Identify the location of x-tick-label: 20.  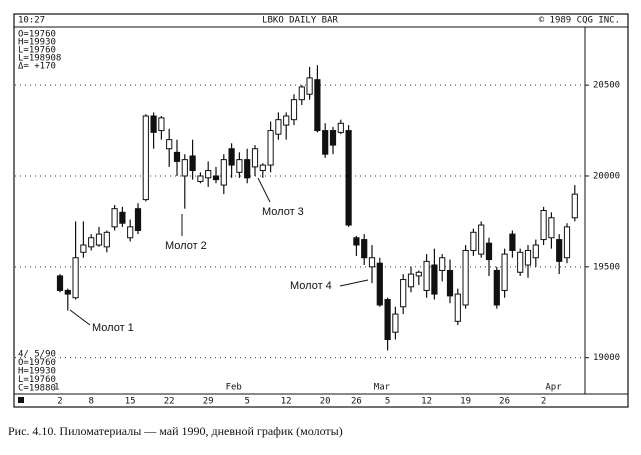
(325, 402).